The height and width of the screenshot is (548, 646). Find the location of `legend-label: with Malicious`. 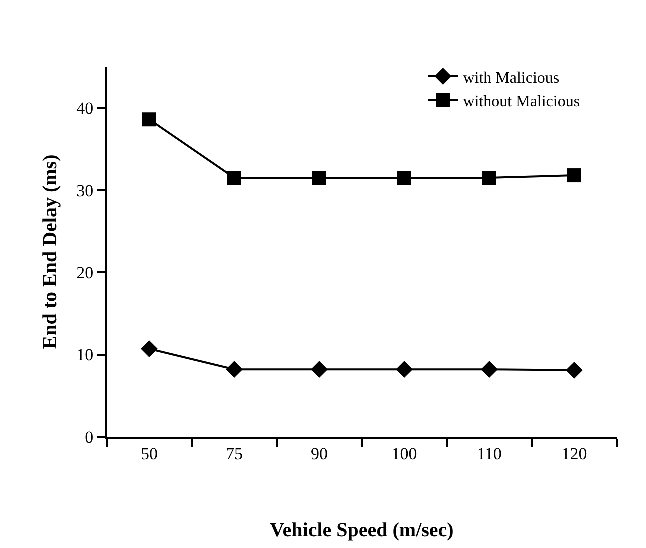

legend-label: with Malicious is located at coordinates (511, 78).